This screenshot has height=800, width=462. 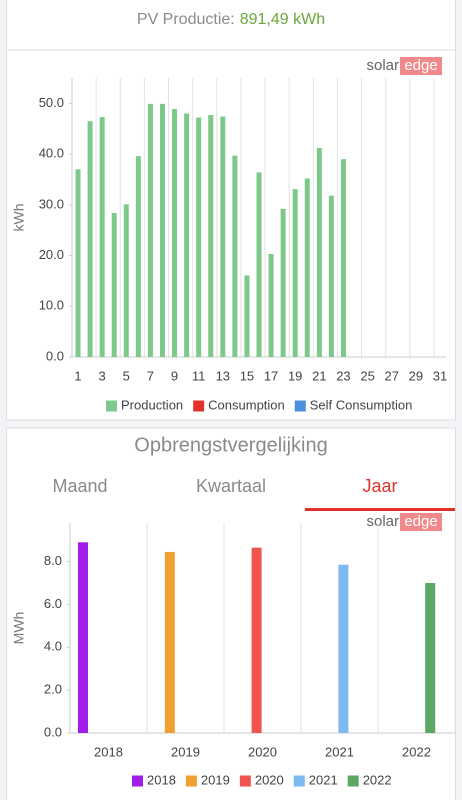 I want to click on y-tick-label: 4.0, so click(x=53, y=646).